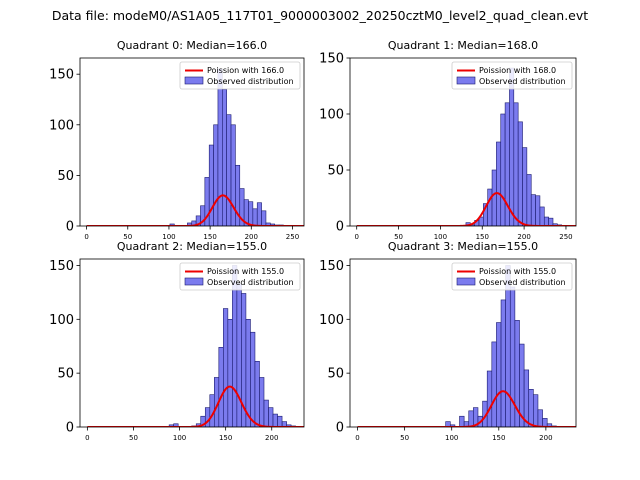 The width and height of the screenshot is (640, 480). I want to click on quadrant-3-legend: Poission with 155.0 Observed distribution, so click(512, 276).